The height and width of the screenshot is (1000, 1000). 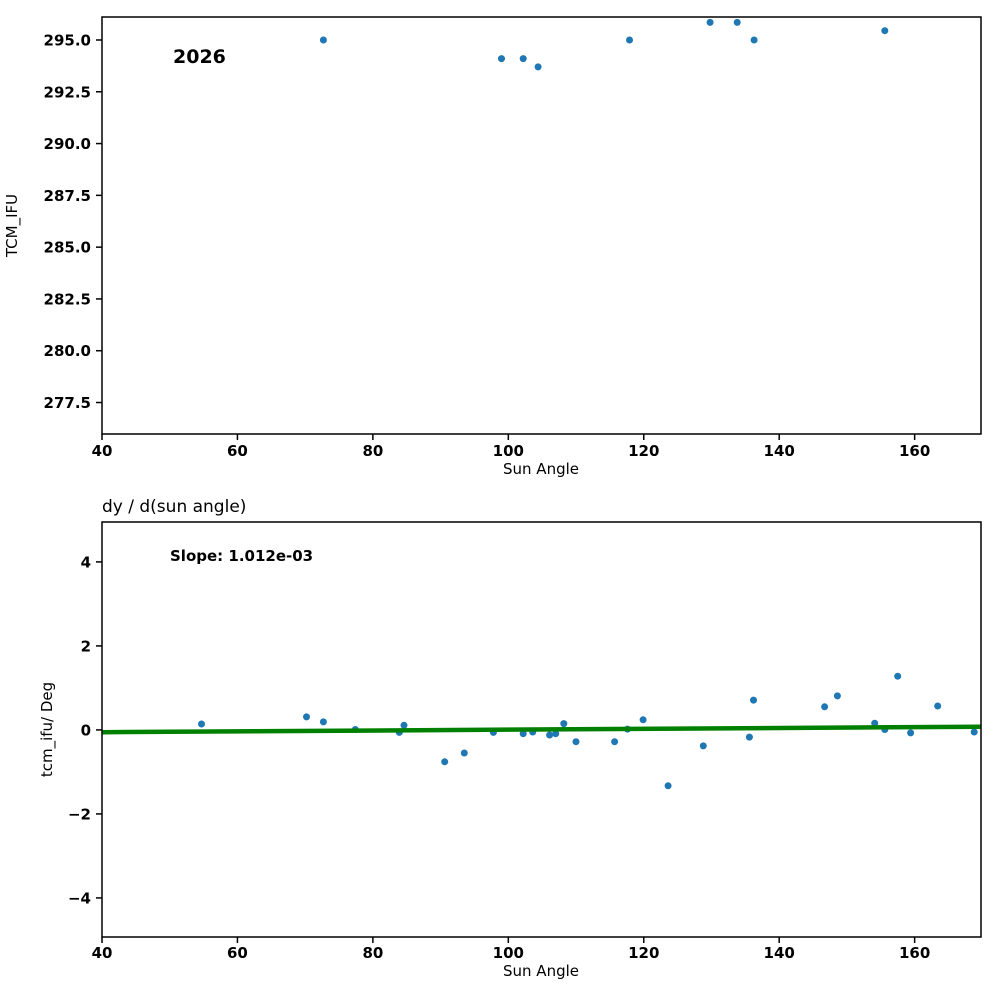 I want to click on y-tick-label: 295.0, so click(x=67, y=40).